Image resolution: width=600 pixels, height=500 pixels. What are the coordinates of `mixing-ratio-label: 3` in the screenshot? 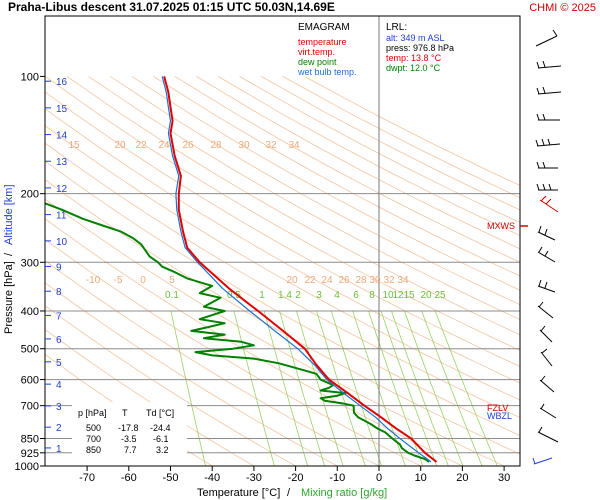 It's located at (319, 295).